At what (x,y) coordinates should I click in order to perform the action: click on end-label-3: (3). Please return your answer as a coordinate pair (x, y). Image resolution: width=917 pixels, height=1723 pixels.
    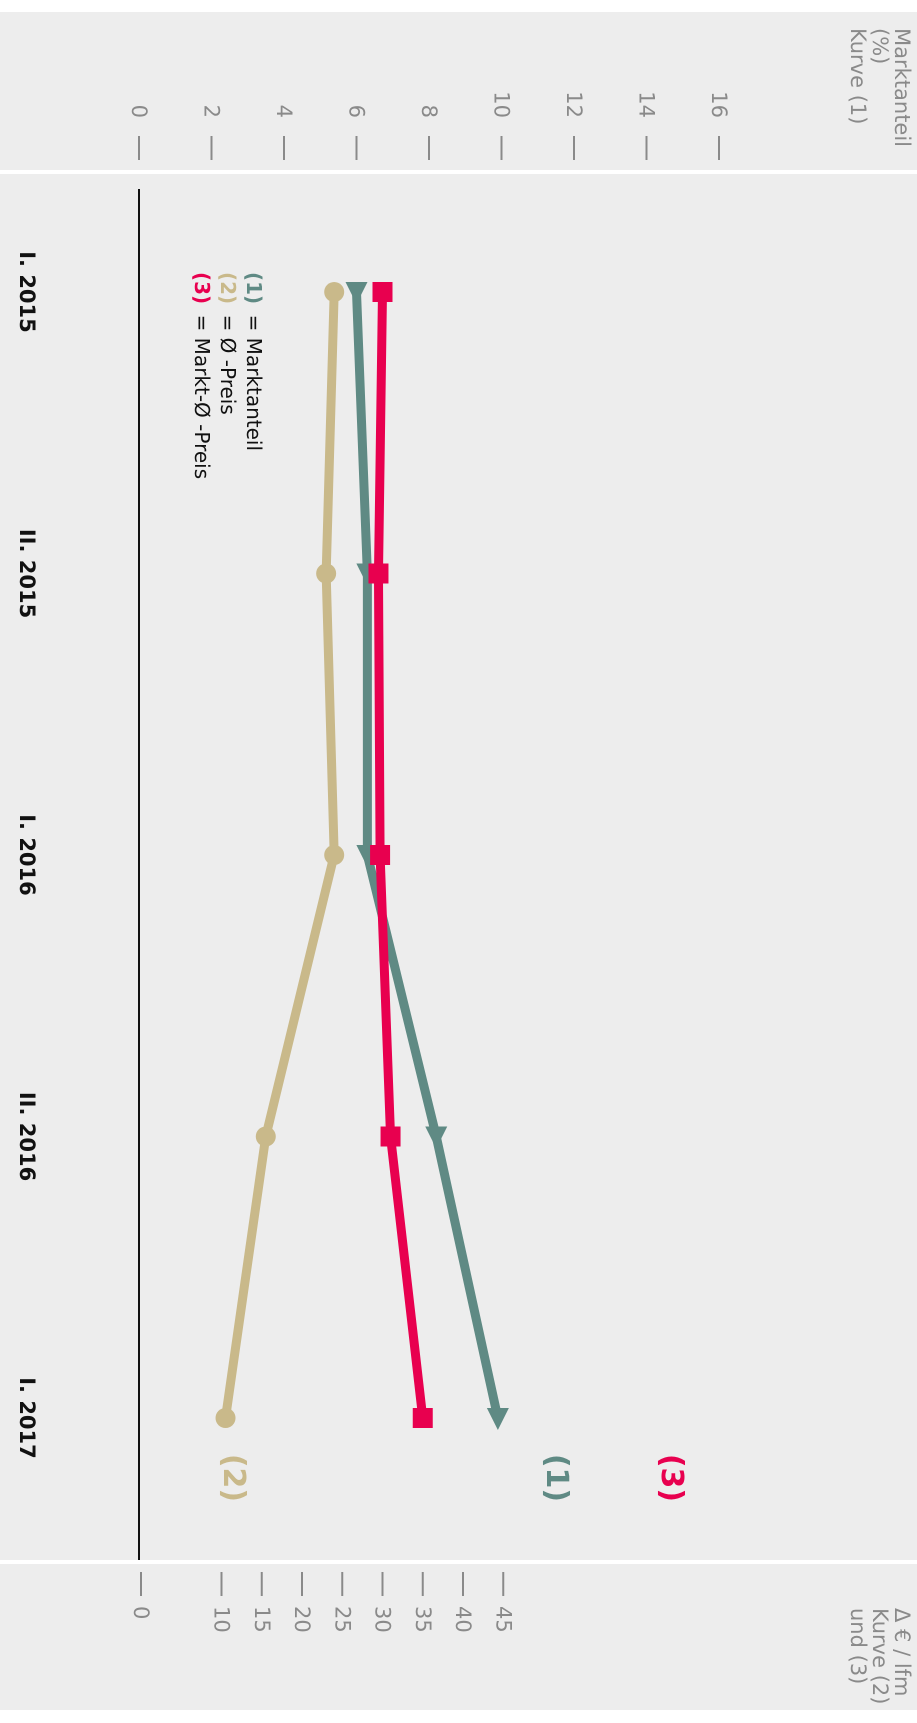
    Looking at the image, I should click on (671, 1478).